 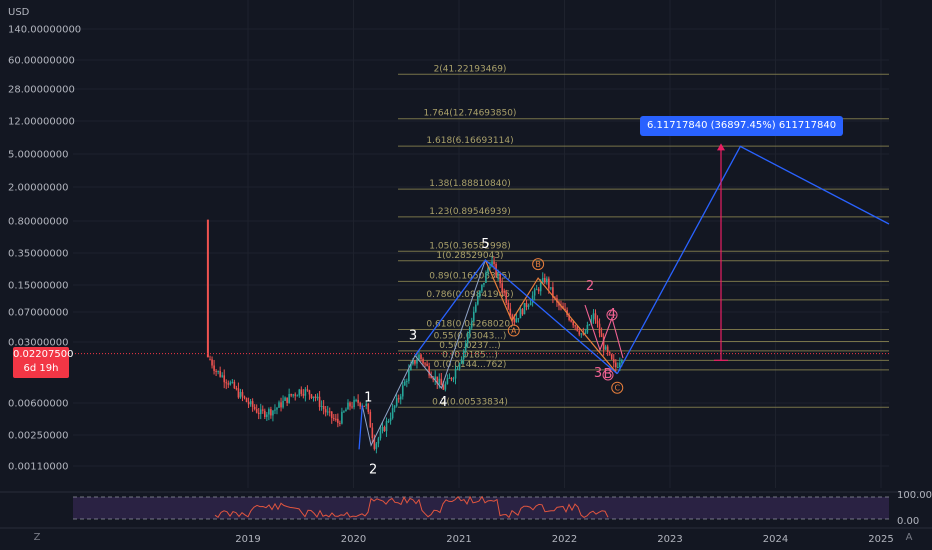 I want to click on x-tick-label: 2020, so click(x=353, y=539).